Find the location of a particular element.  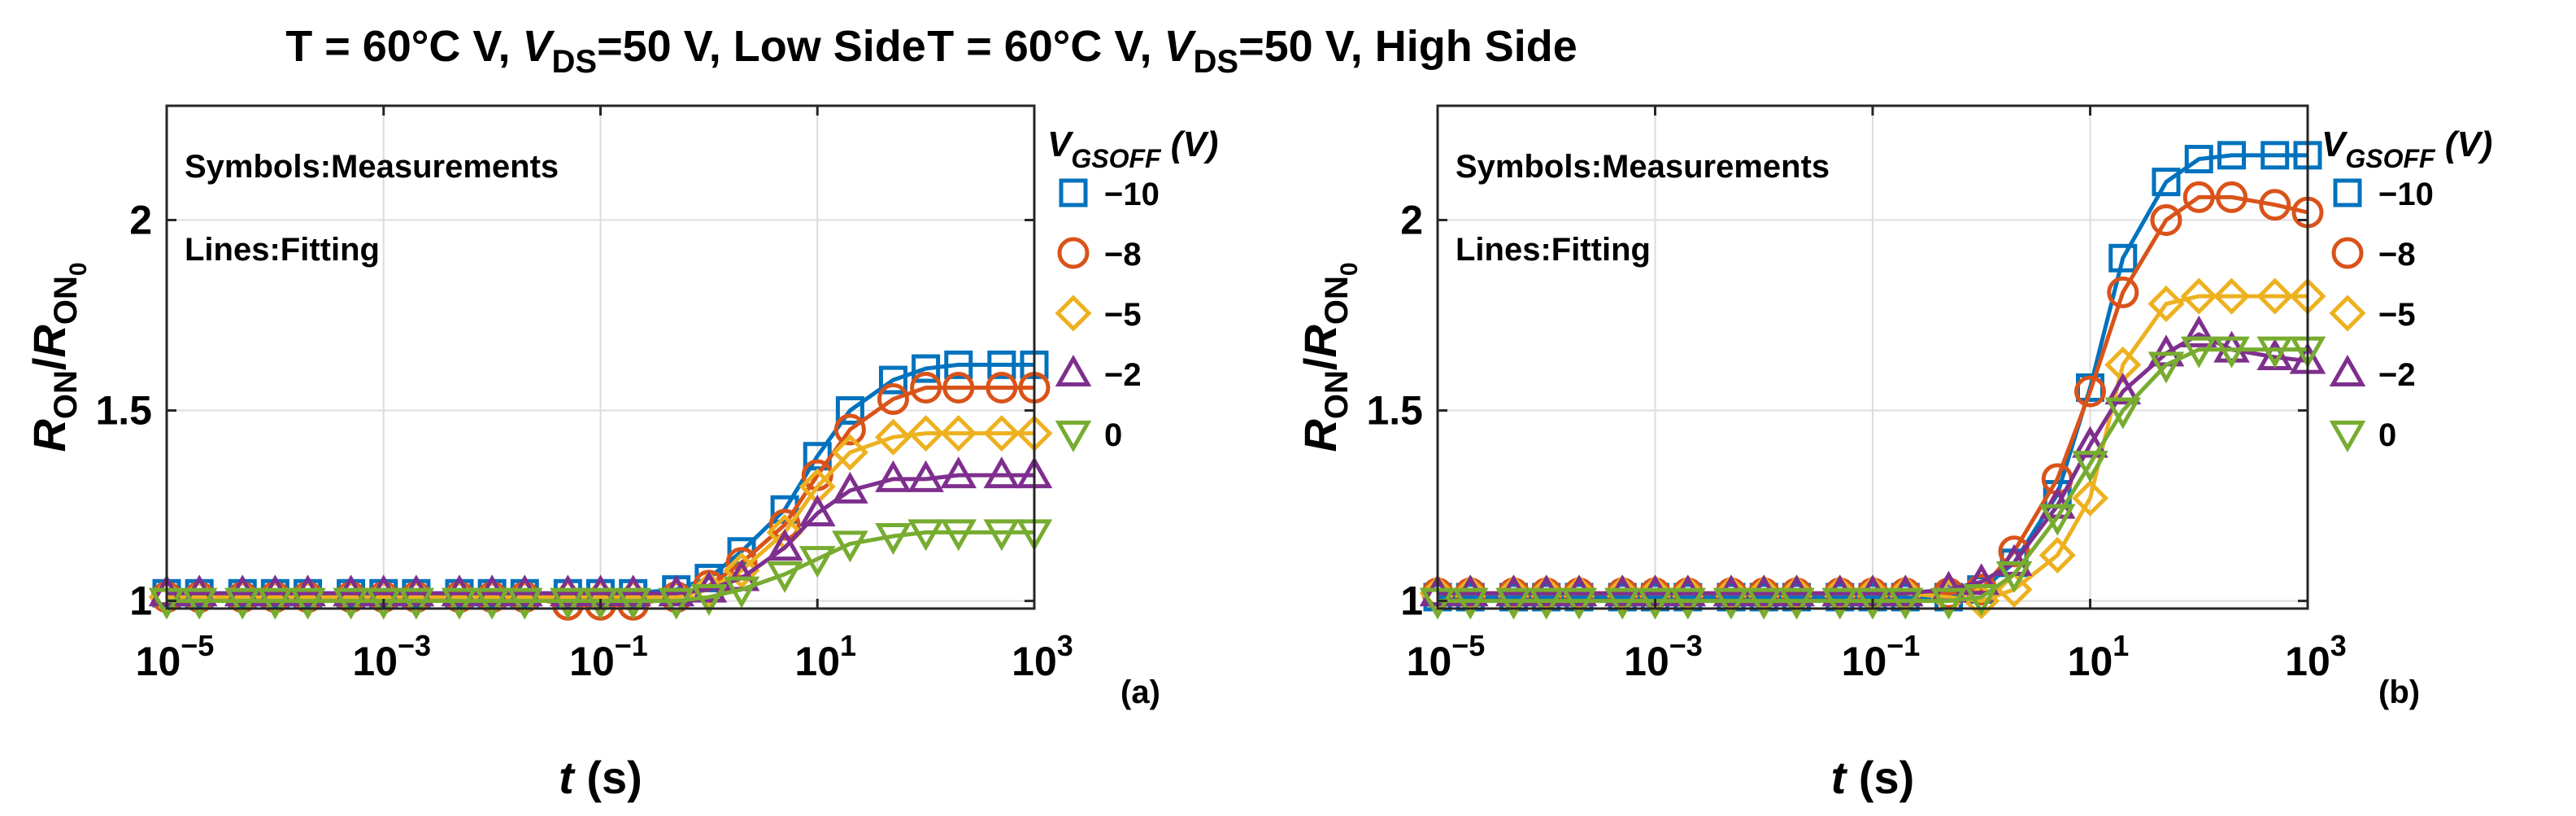

legend-title-unit: (V) is located at coordinates (1190, 144).